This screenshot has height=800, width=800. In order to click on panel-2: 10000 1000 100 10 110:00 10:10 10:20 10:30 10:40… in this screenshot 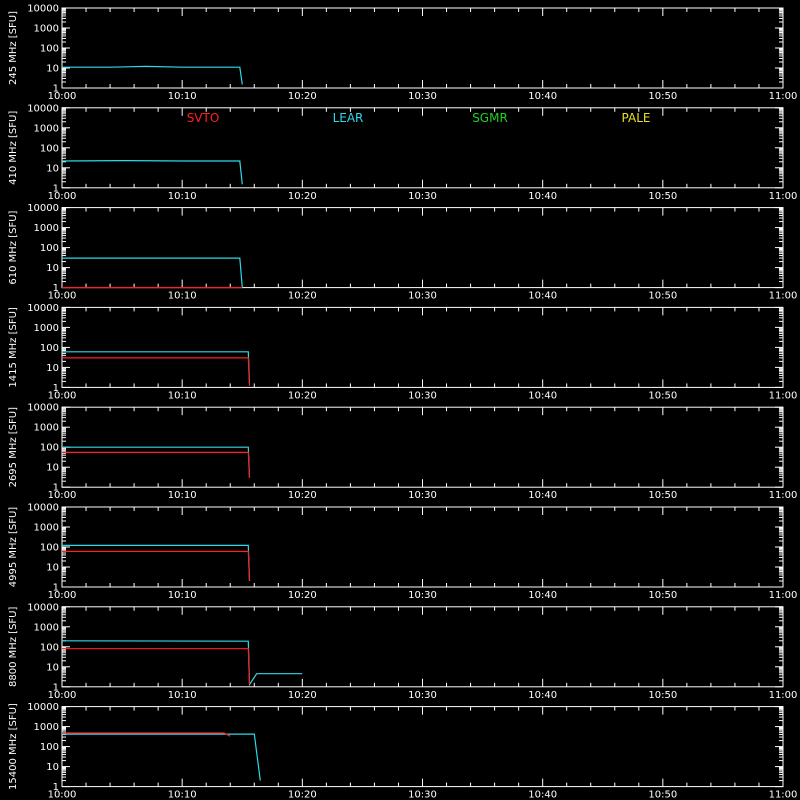, I will do `click(402, 152)`.